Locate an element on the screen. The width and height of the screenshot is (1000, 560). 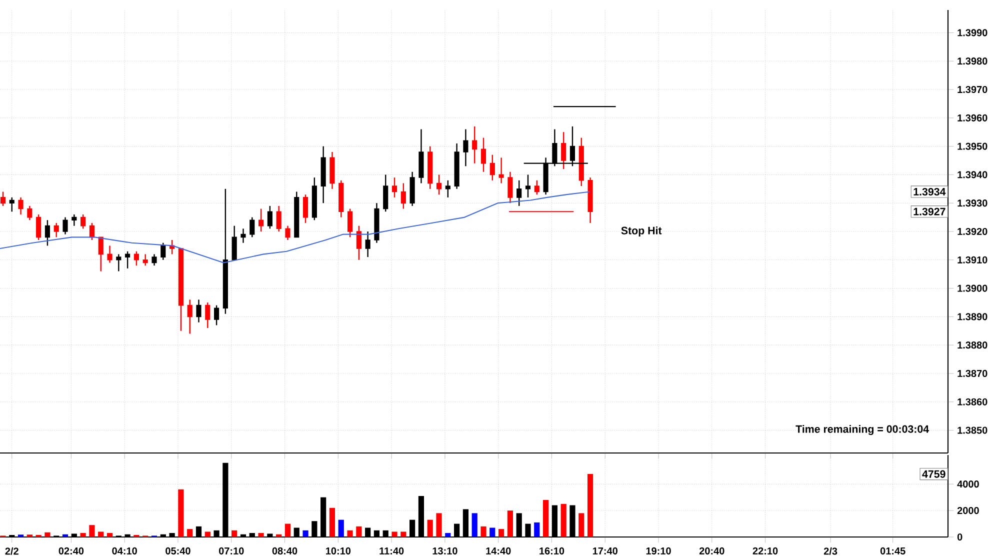
y-tick-label: 1.3860 is located at coordinates (973, 402).